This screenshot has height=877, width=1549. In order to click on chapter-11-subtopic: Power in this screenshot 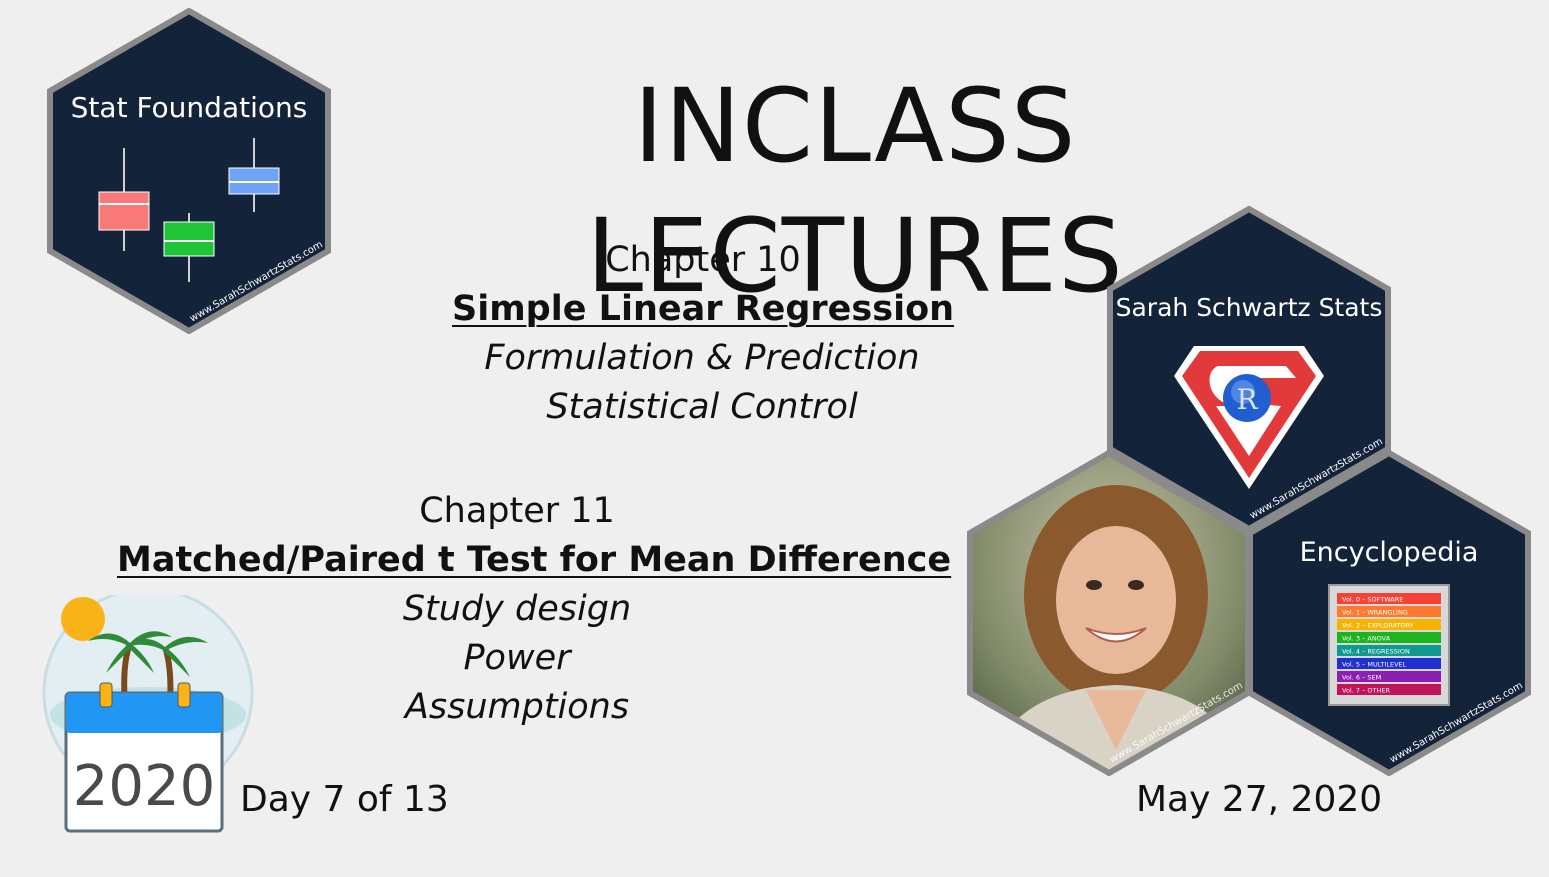, I will do `click(517, 658)`.